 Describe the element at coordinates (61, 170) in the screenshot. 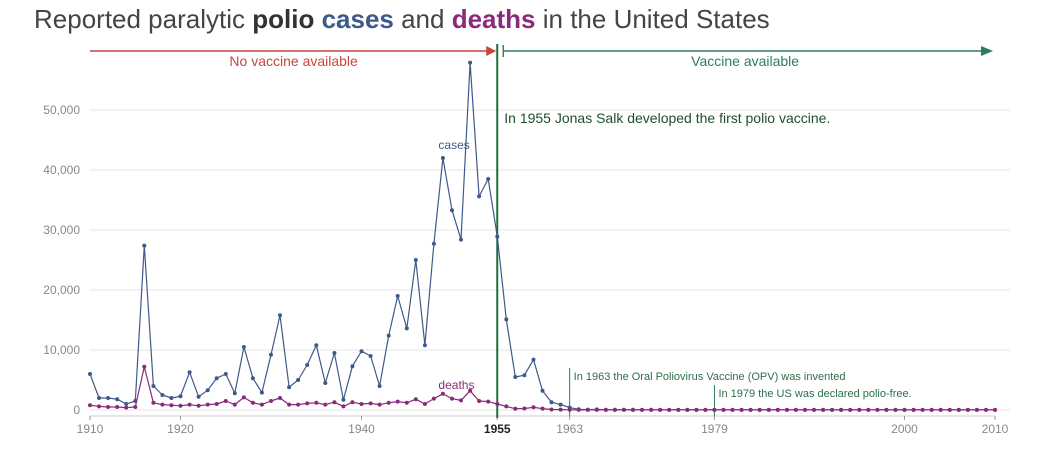

I see `y-tick-label: 40,000` at that location.